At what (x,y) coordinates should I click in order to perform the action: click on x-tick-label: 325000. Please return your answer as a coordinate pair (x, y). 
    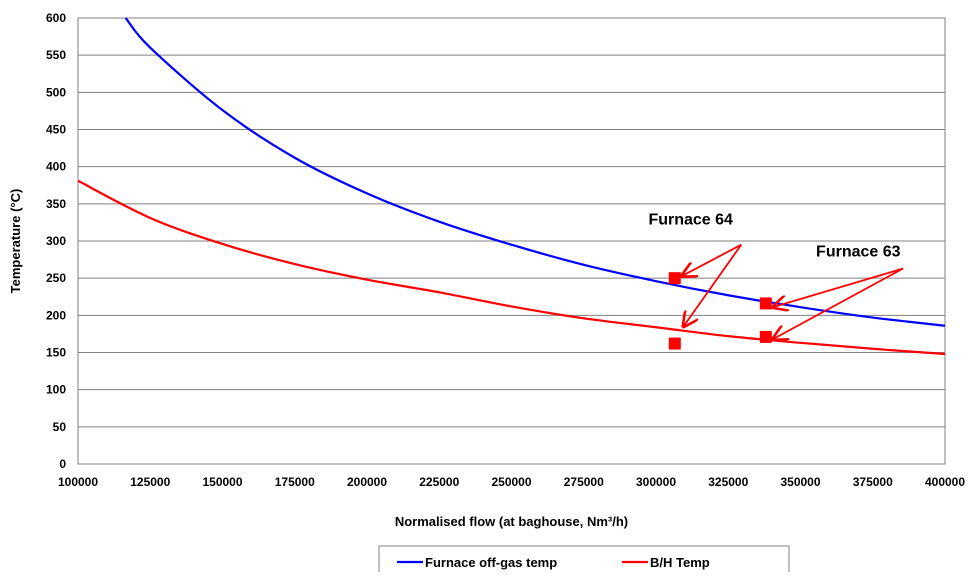
    Looking at the image, I should click on (728, 482).